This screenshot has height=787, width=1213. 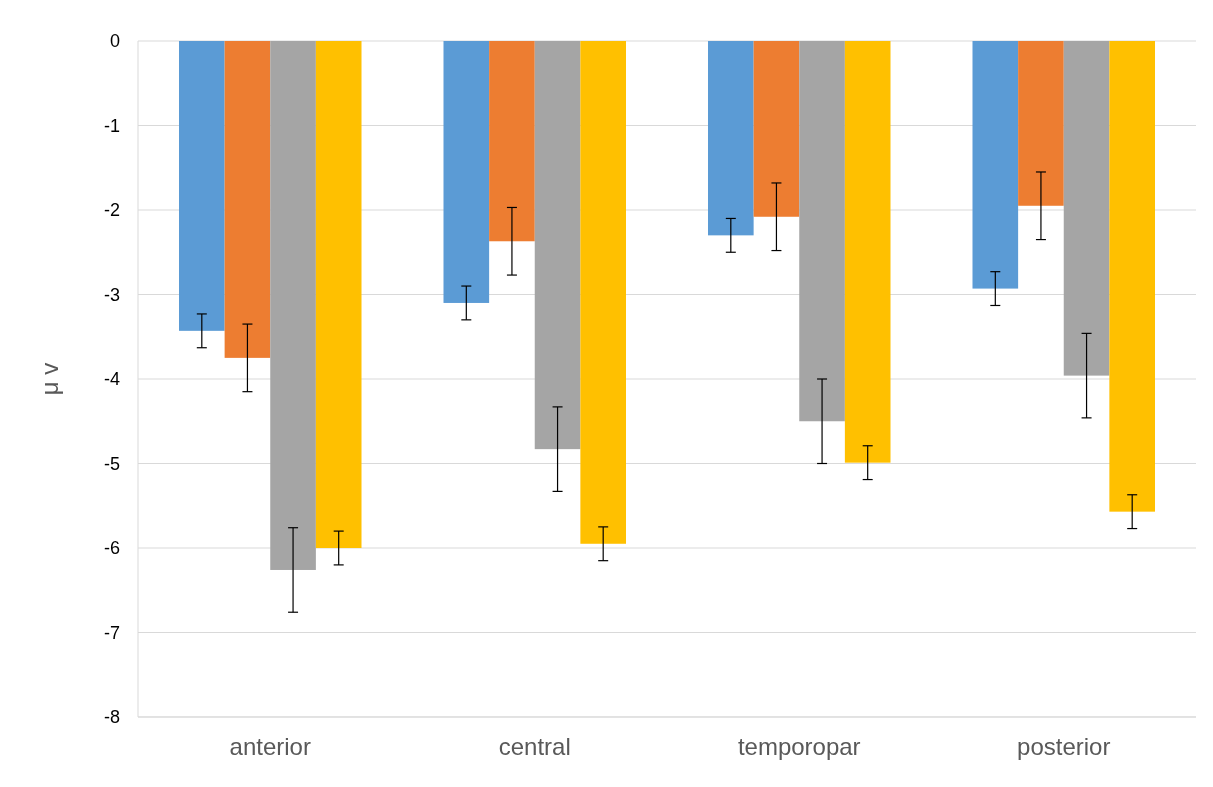 I want to click on x-tick-label: temporopar, so click(x=799, y=746).